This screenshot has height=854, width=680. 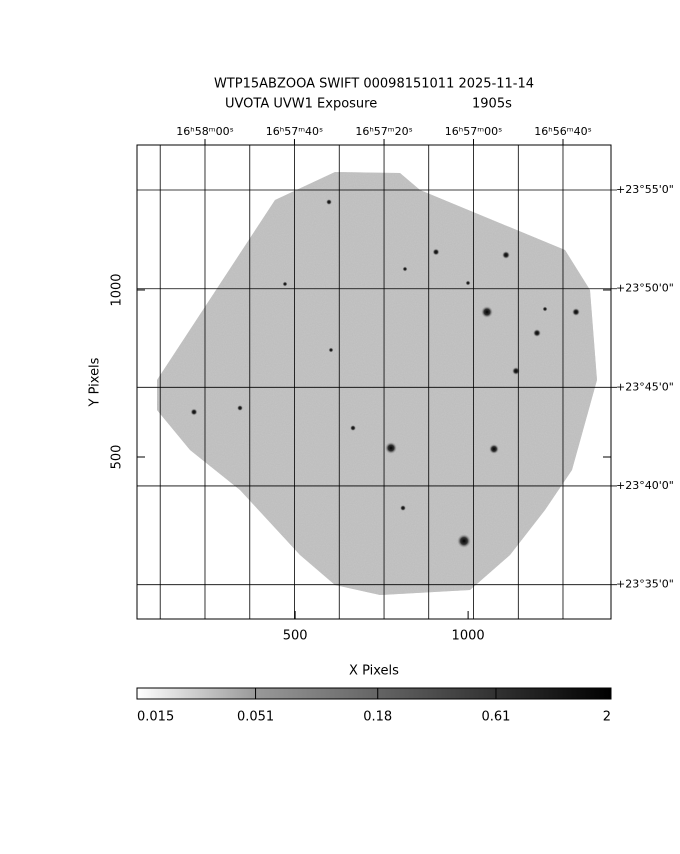 What do you see at coordinates (383, 131) in the screenshot?
I see `ra-tick-label: 16ʰ57ᵐ20ˢ` at bounding box center [383, 131].